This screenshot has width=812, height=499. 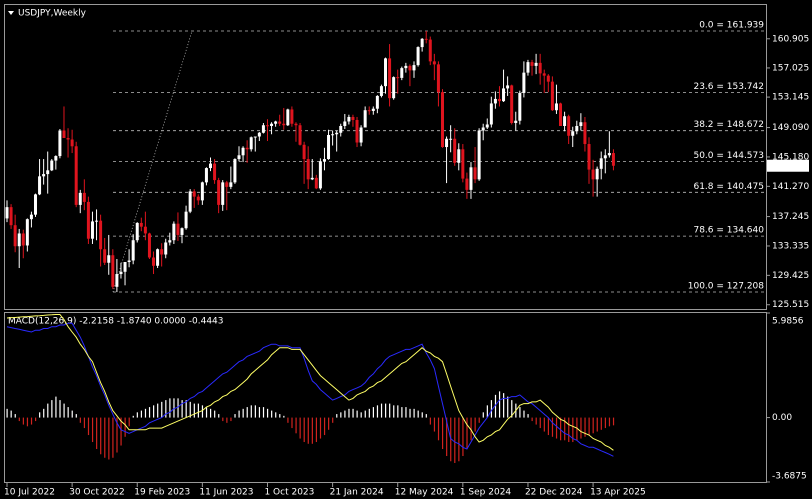 What do you see at coordinates (357, 493) in the screenshot?
I see `x-tick-label: 21 Jan 2024` at bounding box center [357, 493].